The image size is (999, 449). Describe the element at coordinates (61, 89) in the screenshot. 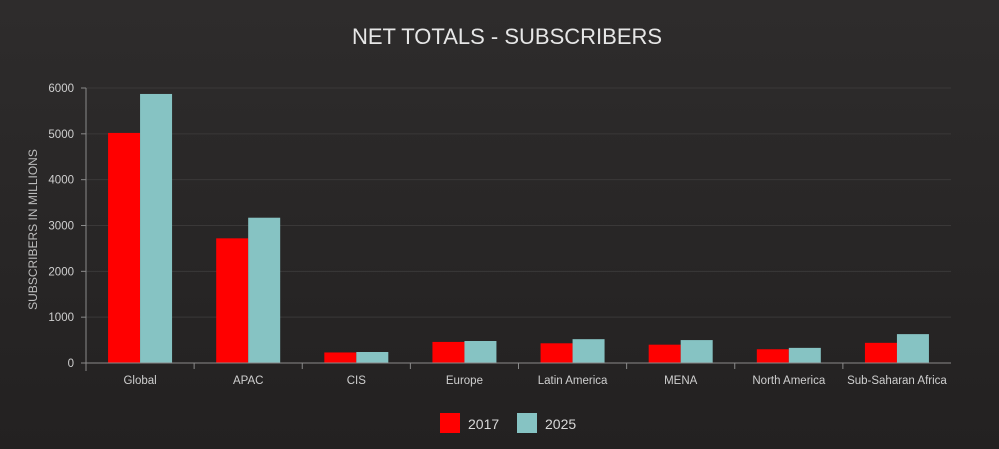

I see `y-tick-label: 6000` at that location.